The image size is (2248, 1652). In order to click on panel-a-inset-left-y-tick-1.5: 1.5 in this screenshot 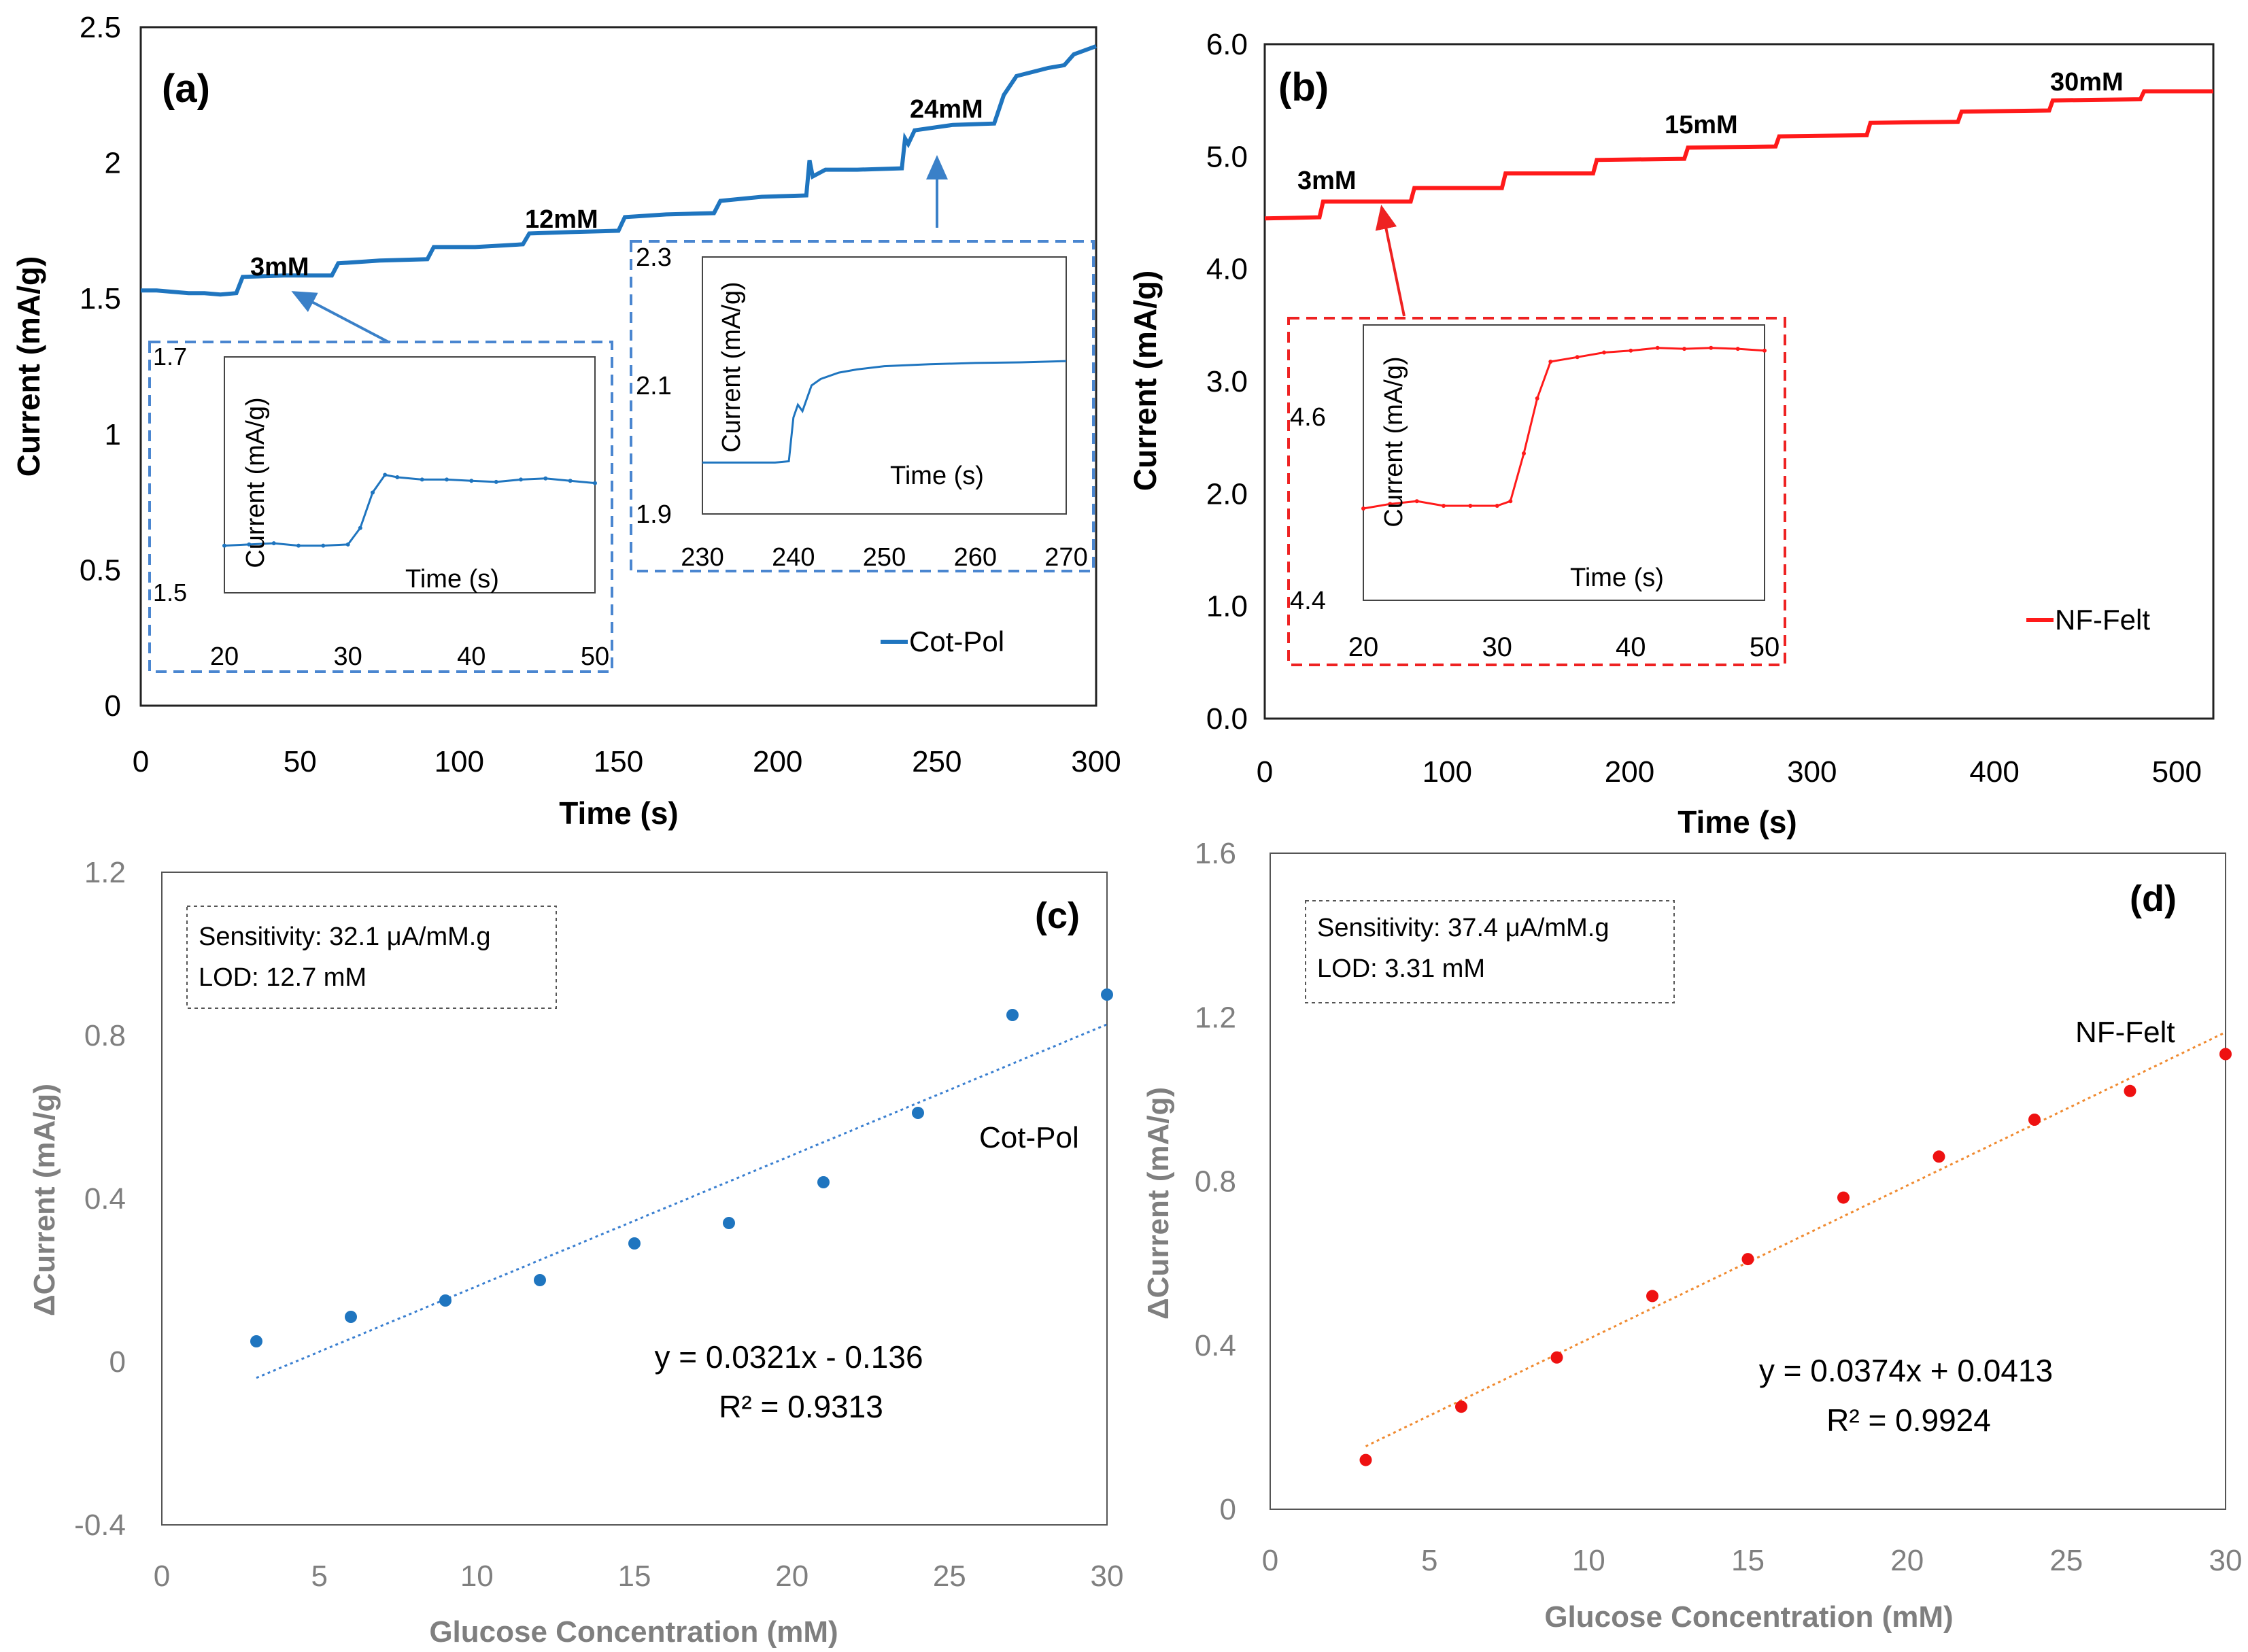, I will do `click(170, 592)`.